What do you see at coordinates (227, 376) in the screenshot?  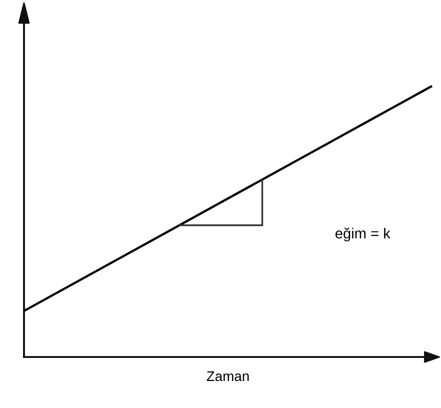 I see `x-axis-title: Zaman` at bounding box center [227, 376].